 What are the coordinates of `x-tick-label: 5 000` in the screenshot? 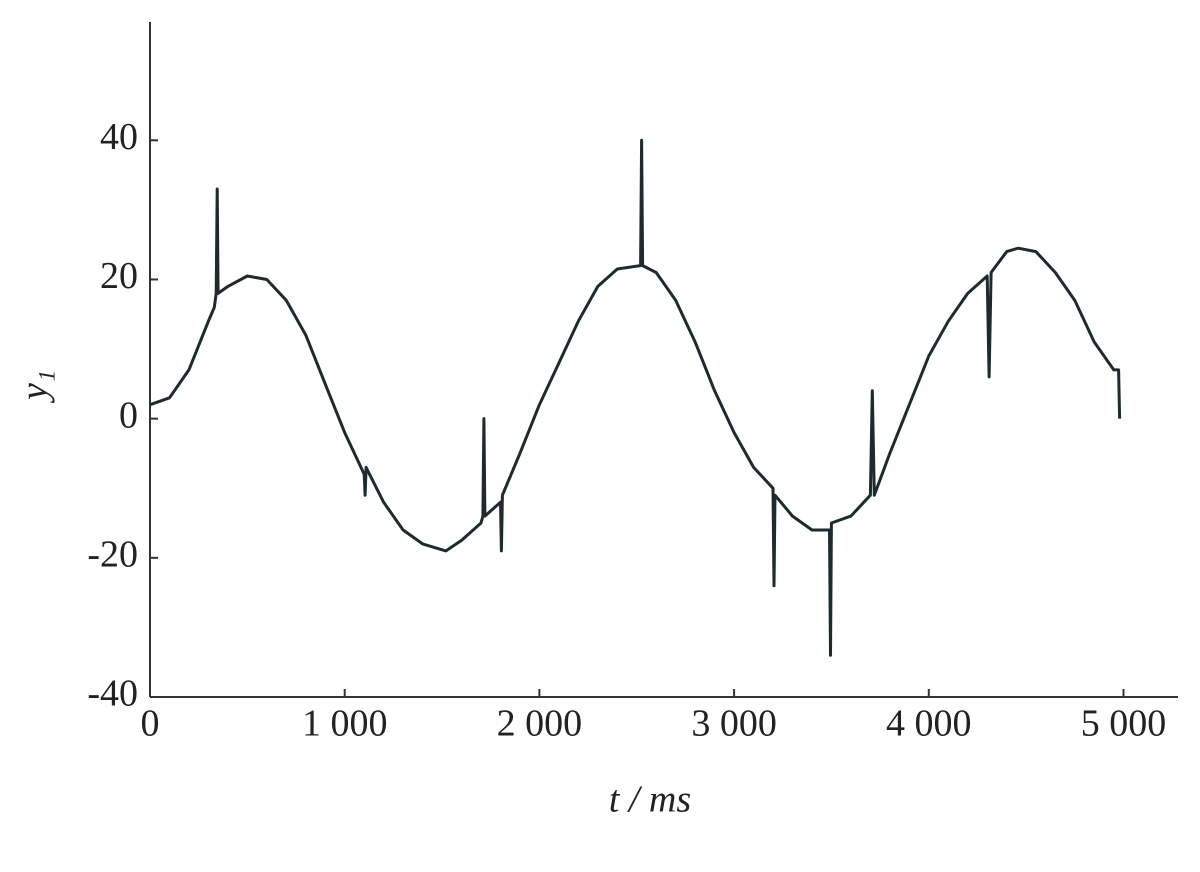 It's located at (1124, 724).